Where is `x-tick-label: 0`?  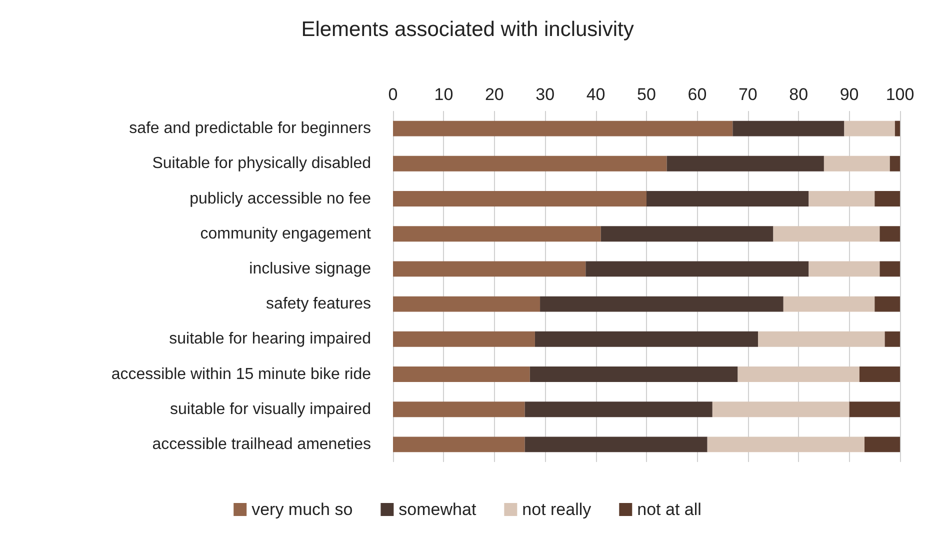 x-tick-label: 0 is located at coordinates (393, 94).